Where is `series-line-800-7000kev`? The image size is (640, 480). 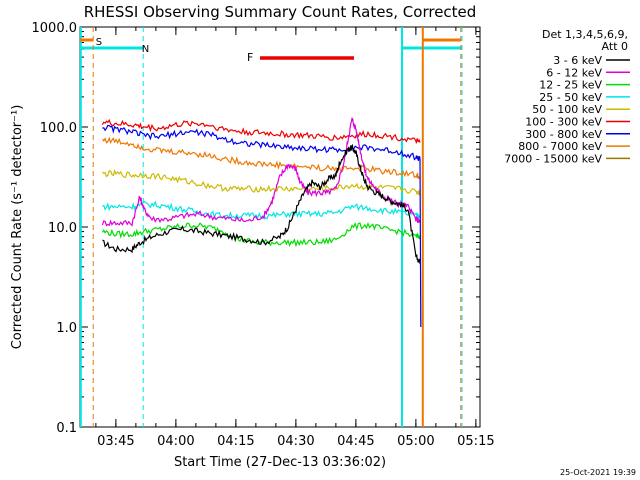
series-line-800-7000kev is located at coordinates (261, 157).